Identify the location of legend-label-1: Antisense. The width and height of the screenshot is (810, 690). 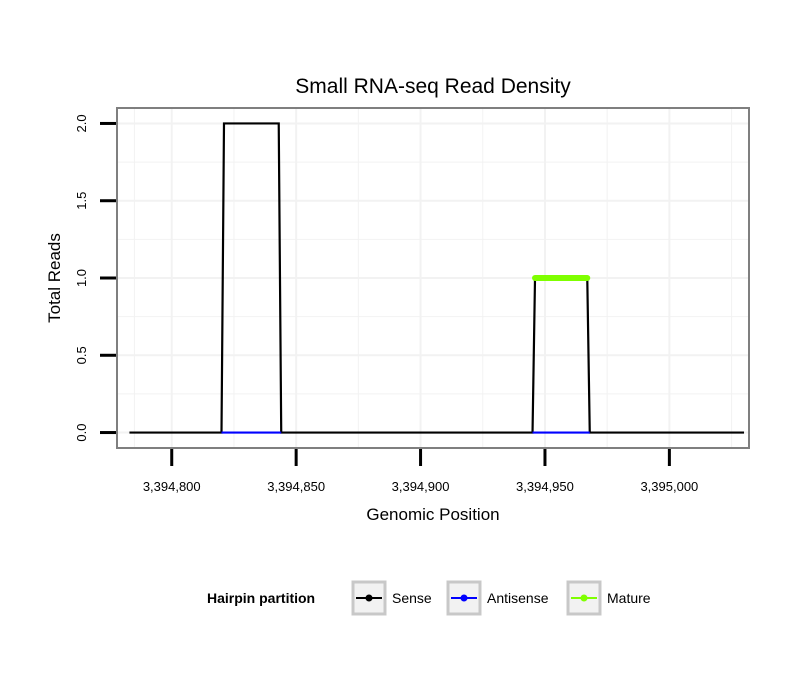
(518, 598).